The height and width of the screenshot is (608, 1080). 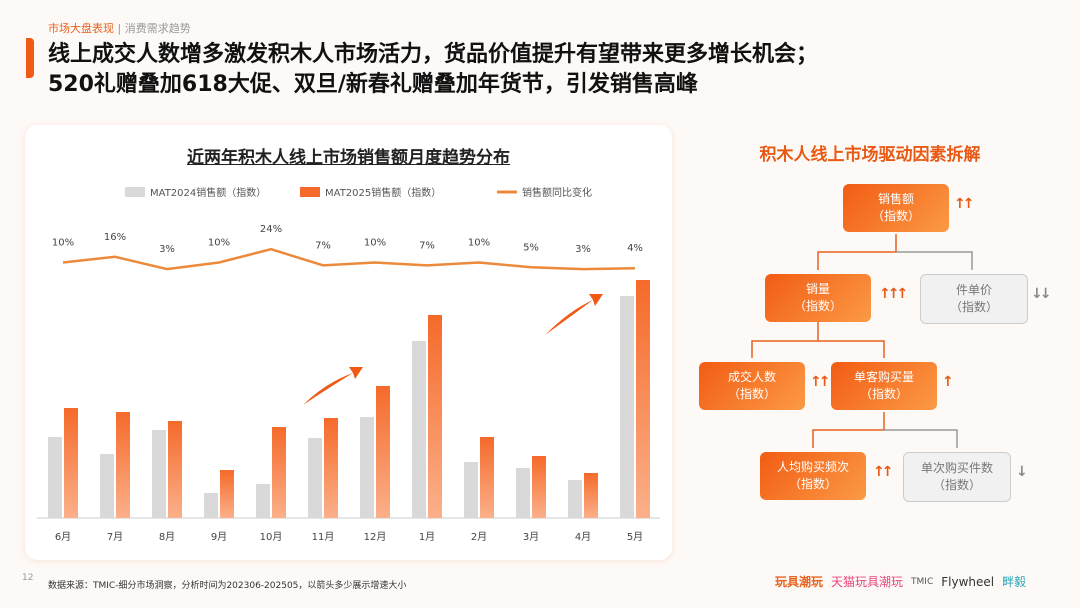 I want to click on x-tick-label: 1月, so click(x=427, y=537).